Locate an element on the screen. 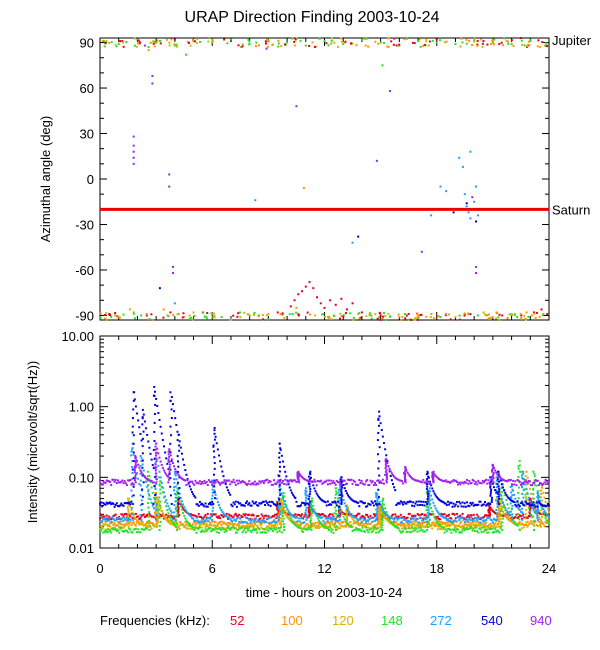 The image size is (600, 650). azimuth-point-120khz is located at coordinates (414, 319).